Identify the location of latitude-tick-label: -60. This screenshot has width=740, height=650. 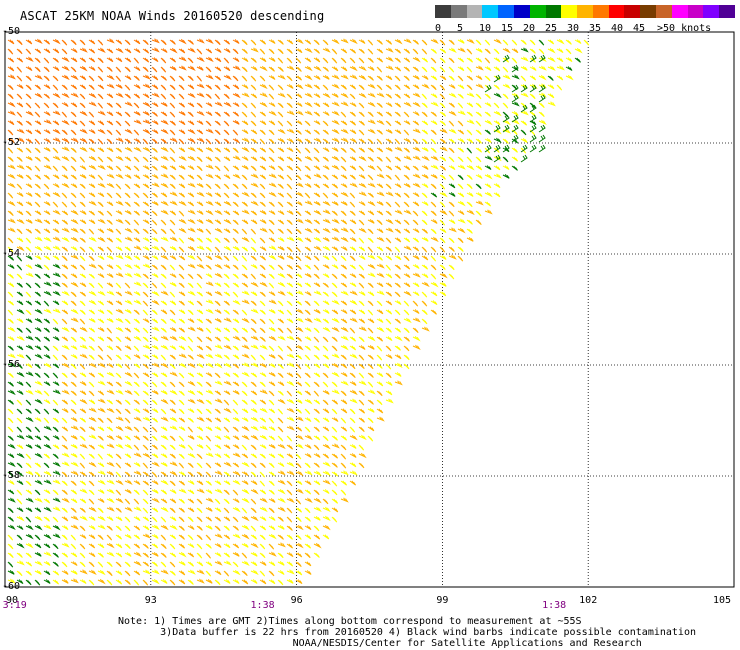
(11, 586).